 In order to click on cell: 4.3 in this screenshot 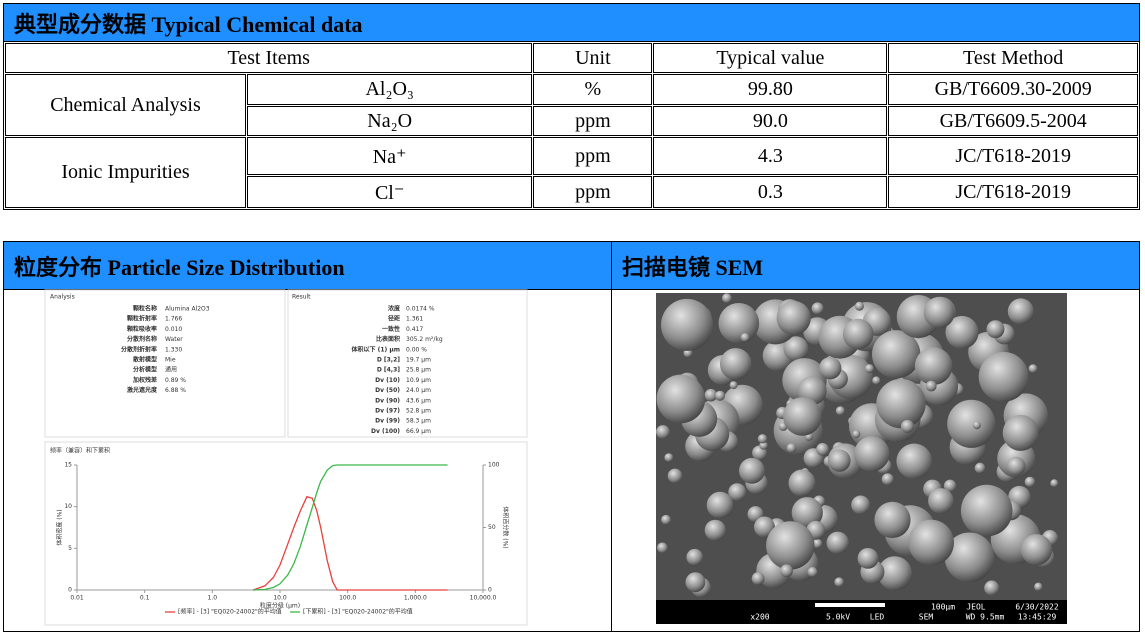, I will do `click(770, 156)`.